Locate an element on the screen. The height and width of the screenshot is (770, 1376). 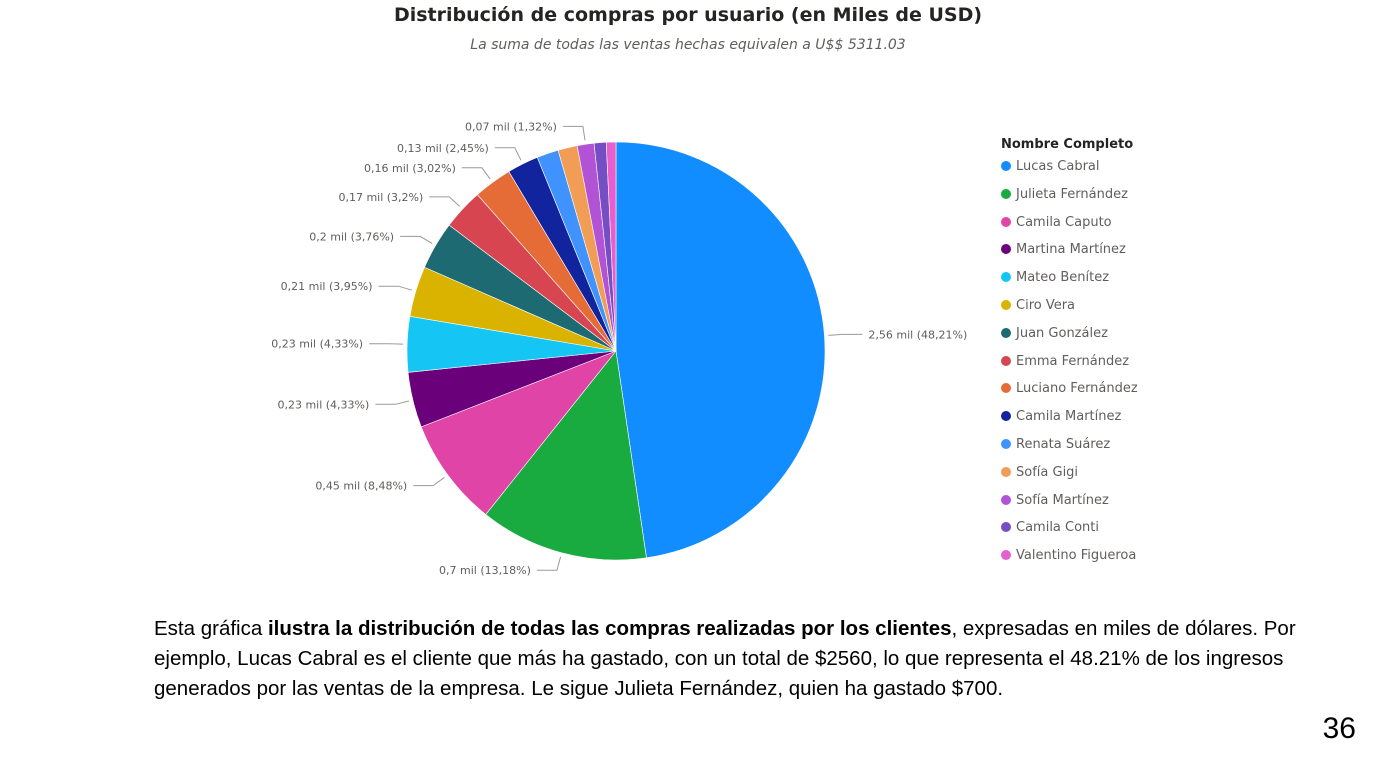
legend-item: Renata Suárez is located at coordinates (1055, 445).